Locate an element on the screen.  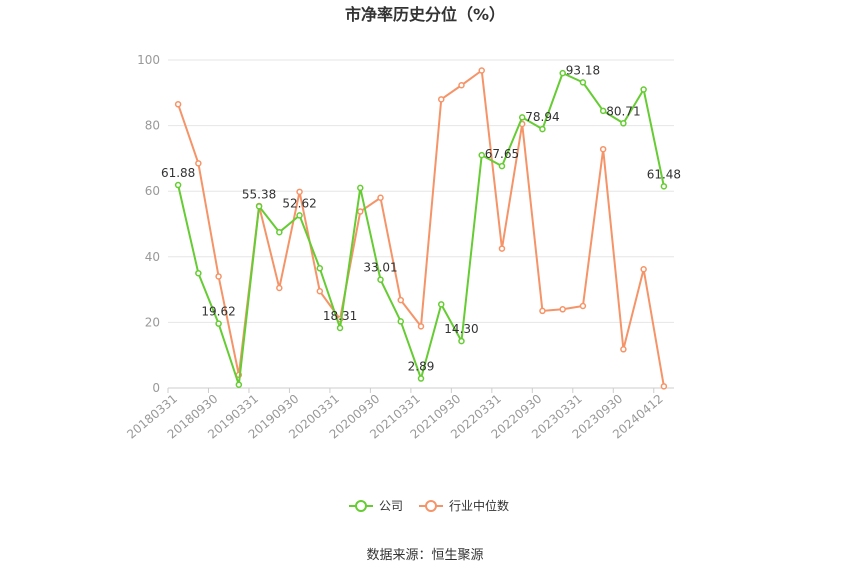
data-label: 61.48 is located at coordinates (664, 174).